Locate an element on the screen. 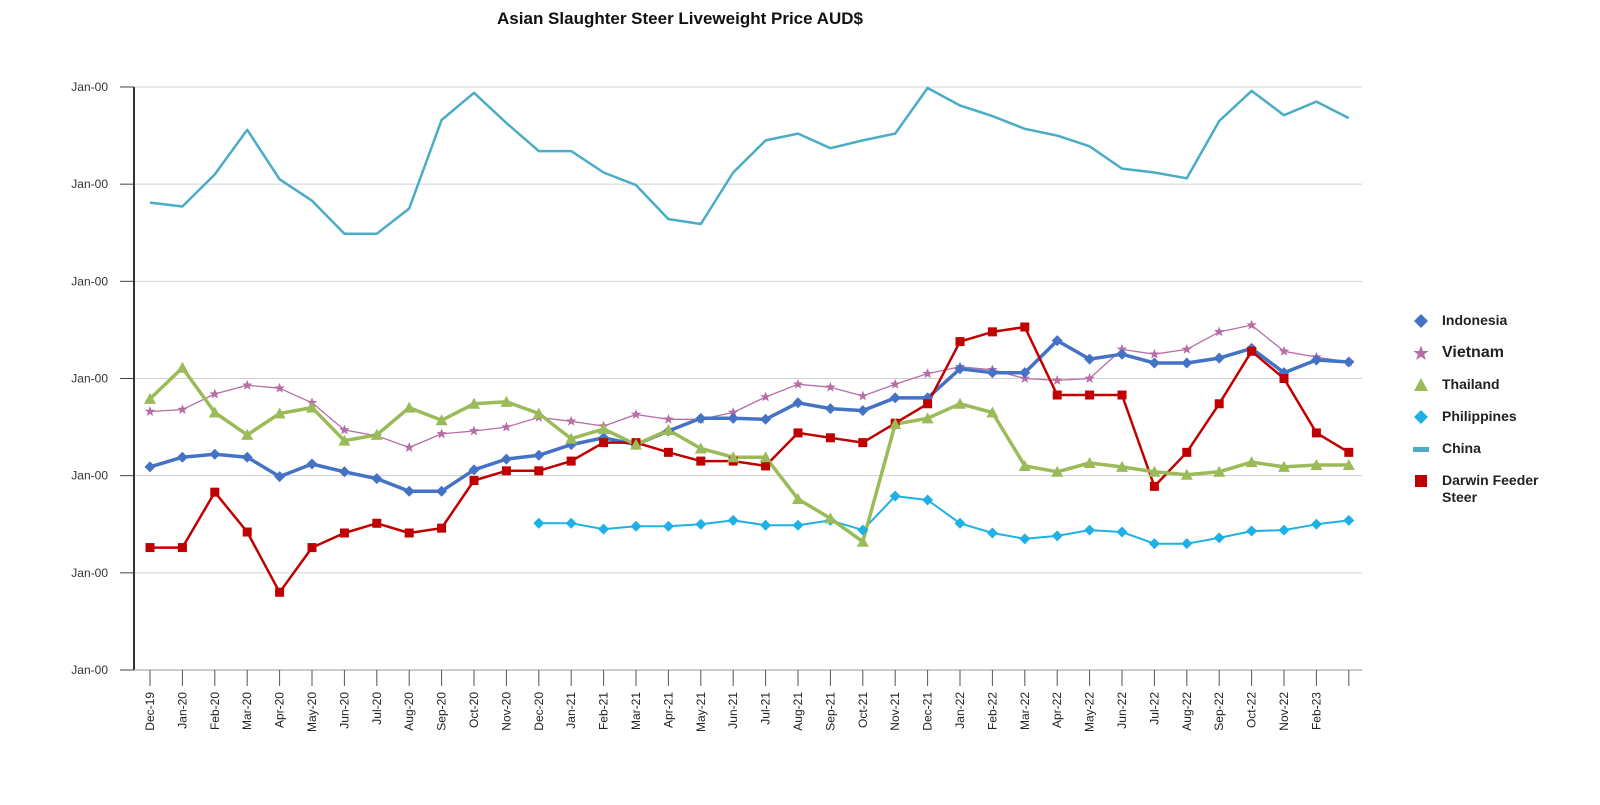 This screenshot has height=805, width=1600. x-tick-label: Jul-22 is located at coordinates (1154, 708).